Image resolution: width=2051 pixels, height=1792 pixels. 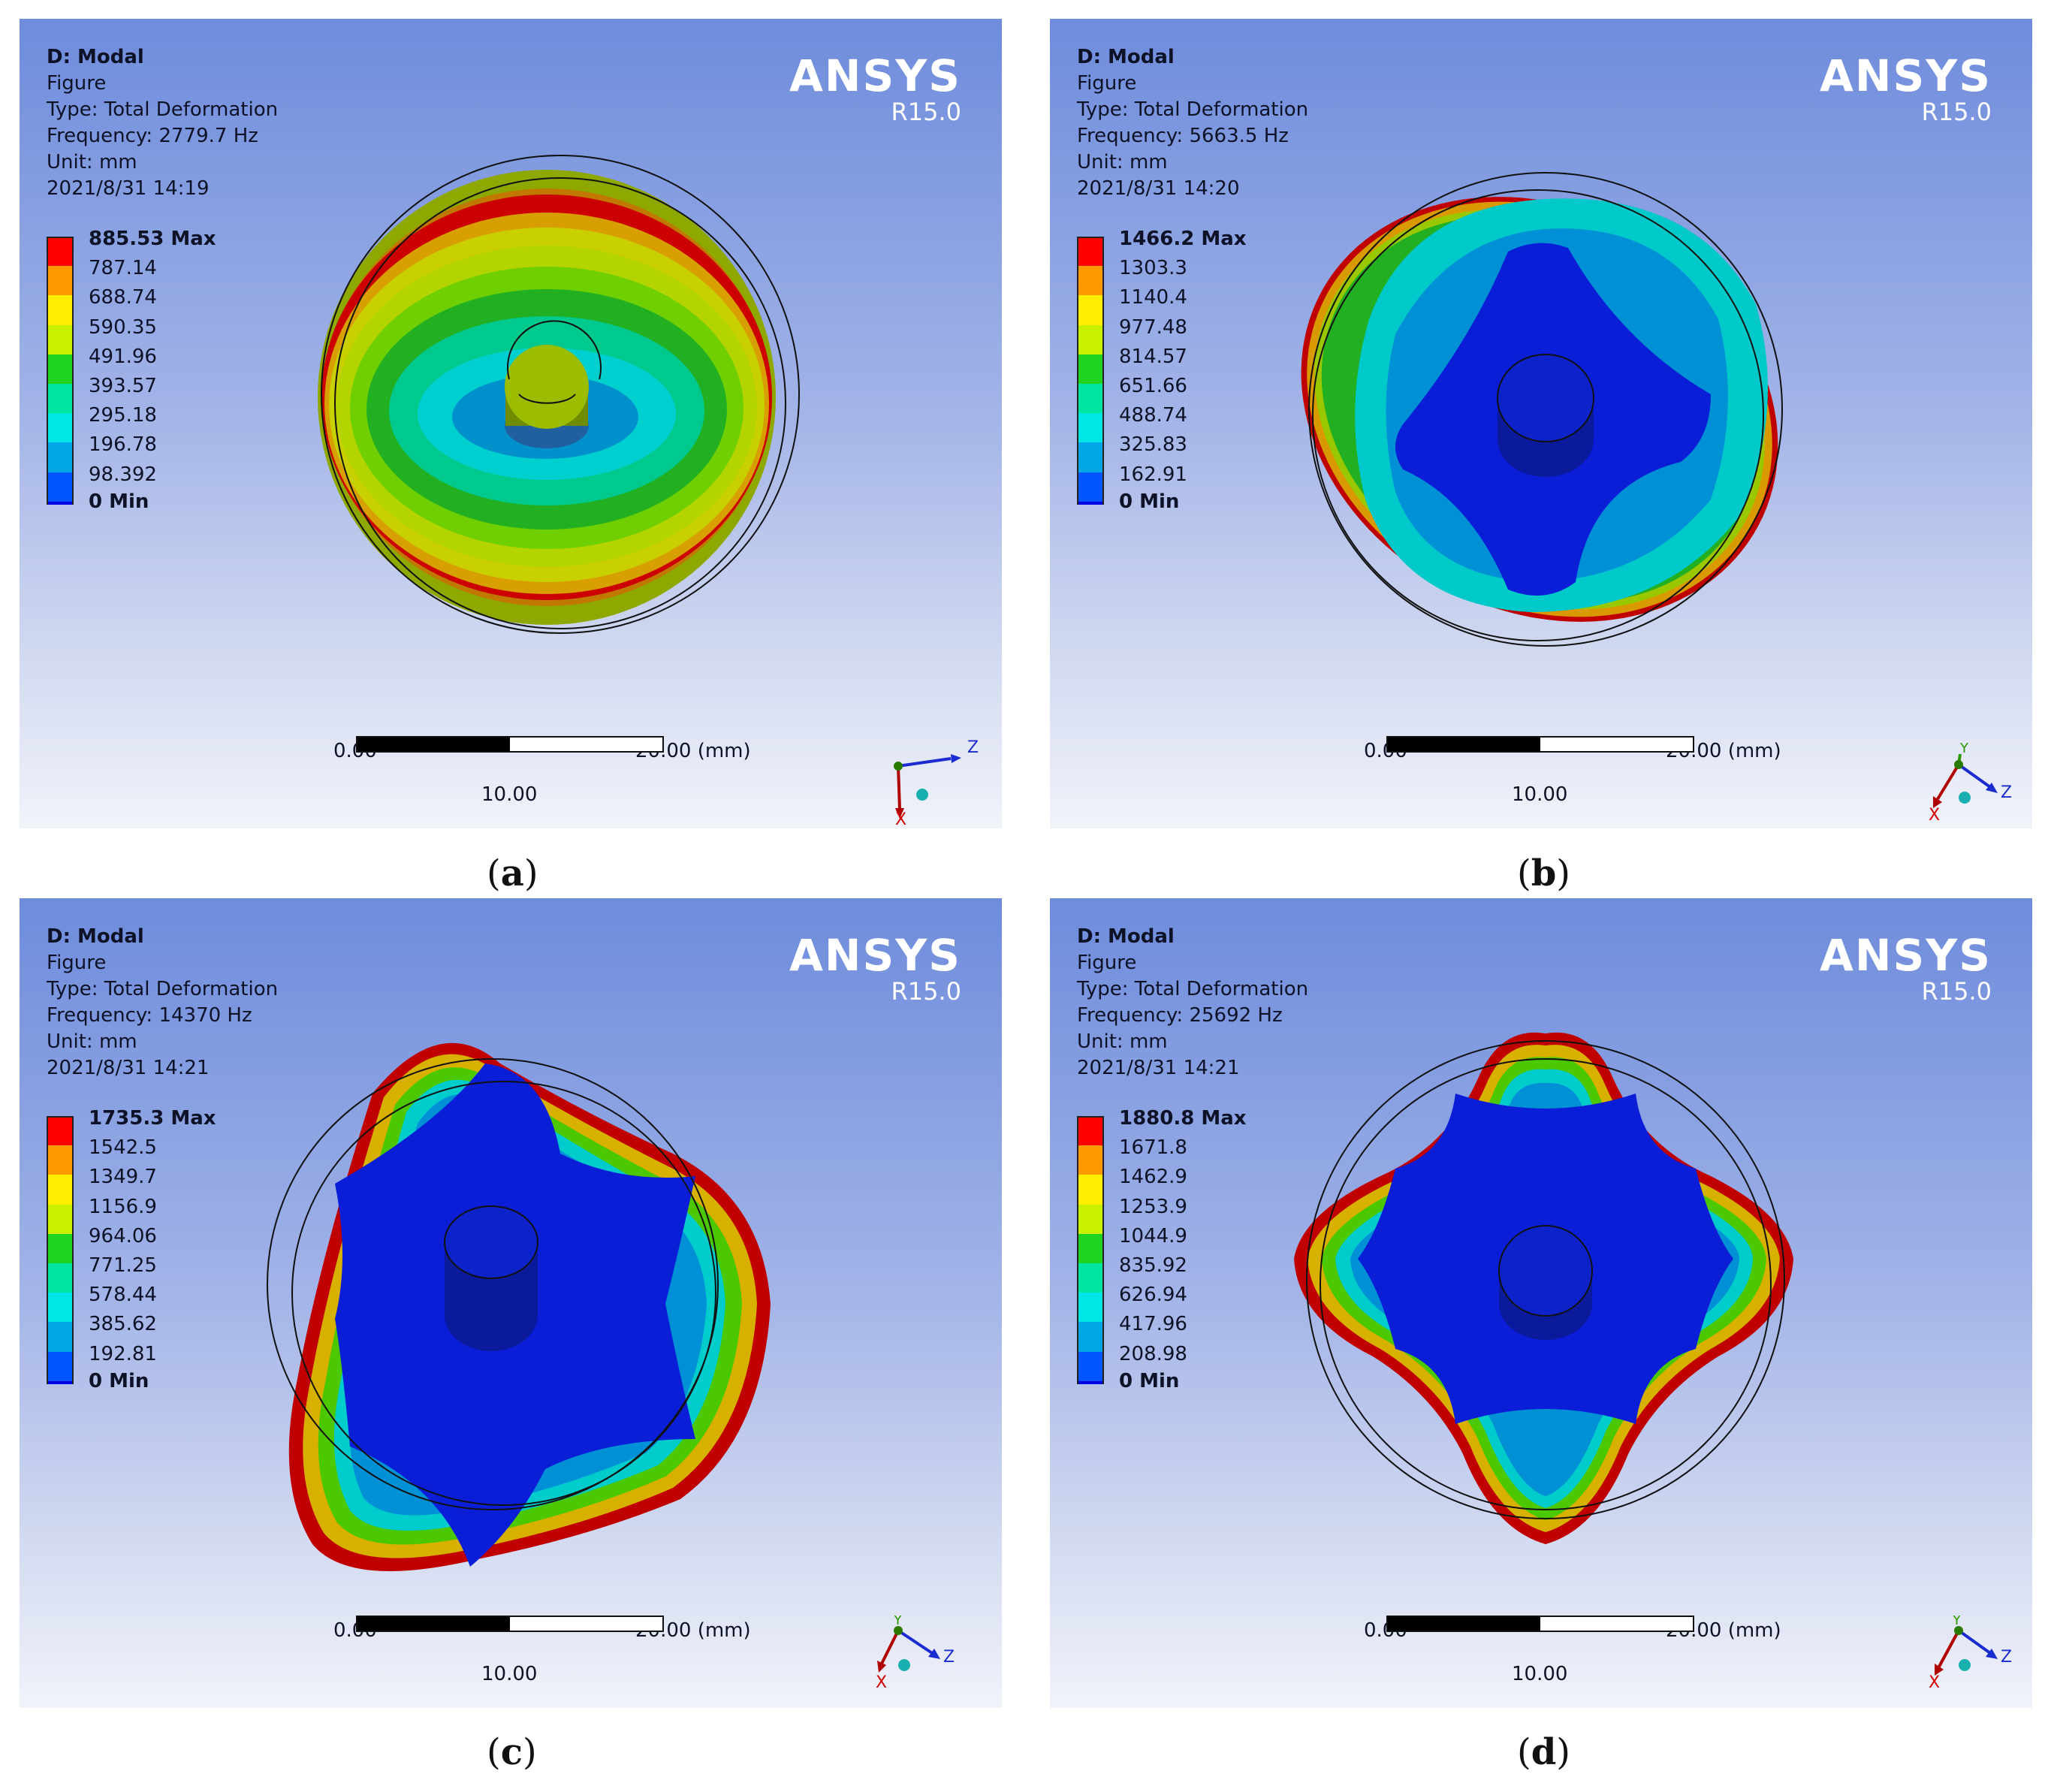 I want to click on legend-label: 1253.9, so click(x=1153, y=1206).